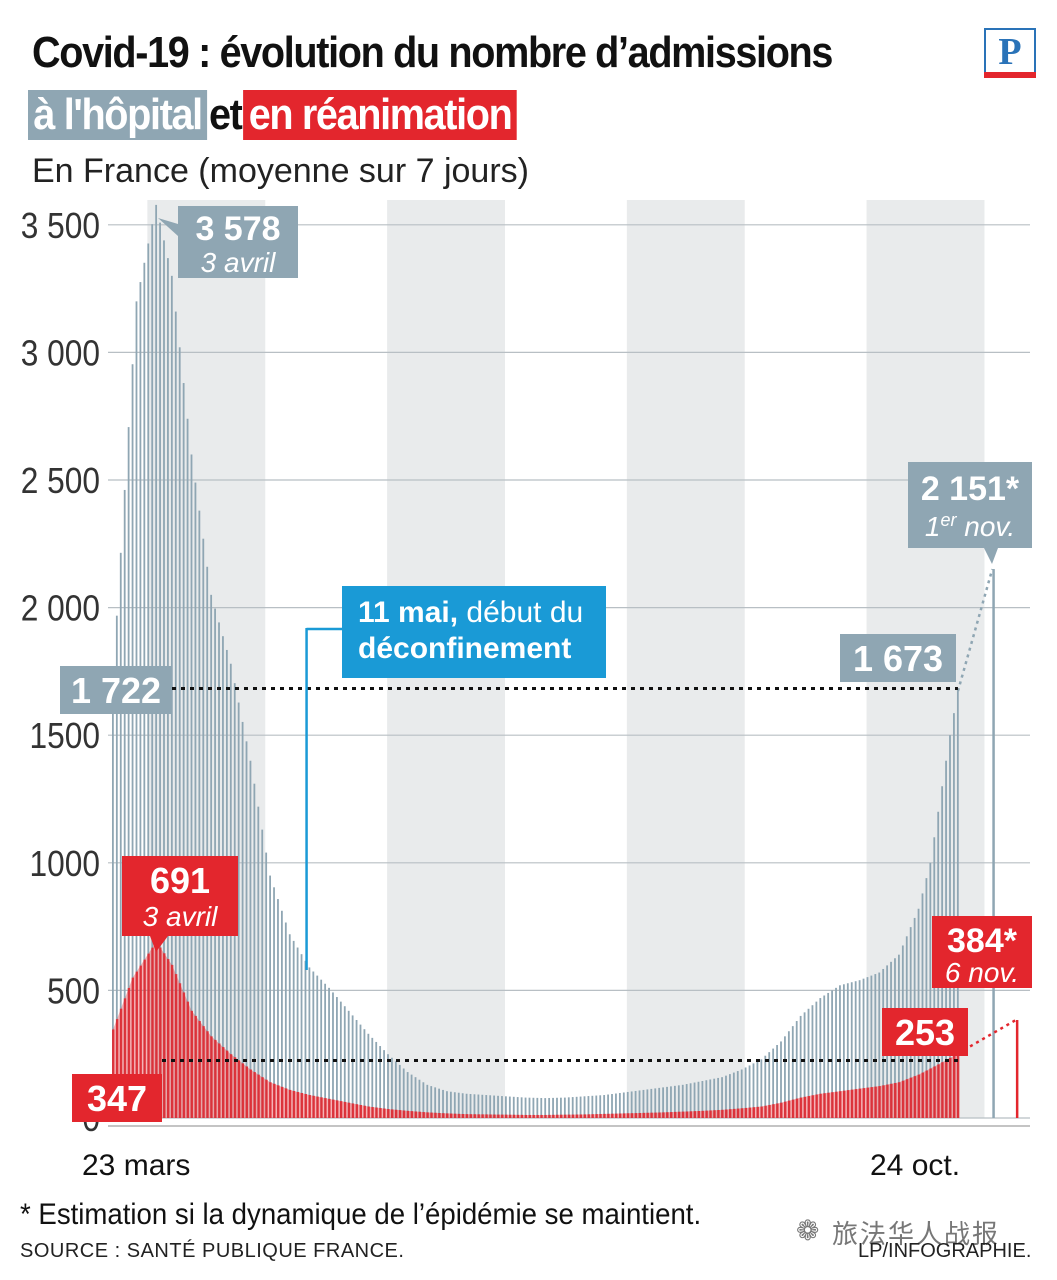 This screenshot has height=1280, width=1057. What do you see at coordinates (408, 612) in the screenshot?
I see `deconfinement-date: 11 mai,` at bounding box center [408, 612].